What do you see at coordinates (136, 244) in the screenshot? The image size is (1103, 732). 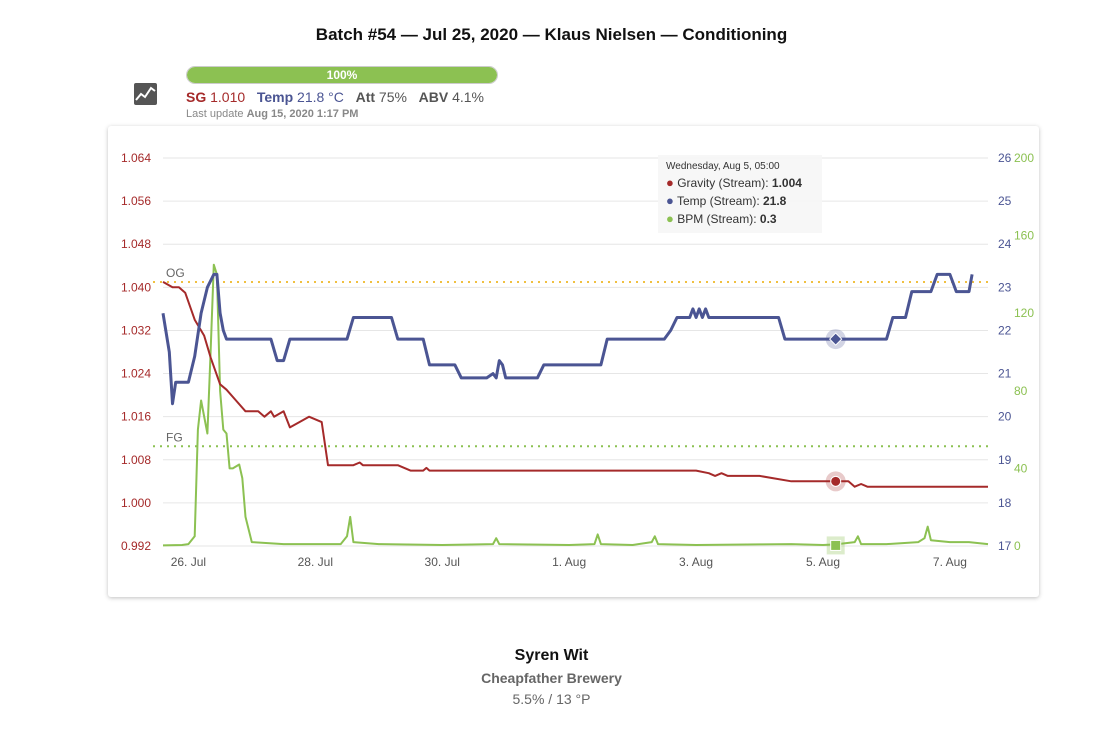 I see `y-tick-gravity: 1.048` at bounding box center [136, 244].